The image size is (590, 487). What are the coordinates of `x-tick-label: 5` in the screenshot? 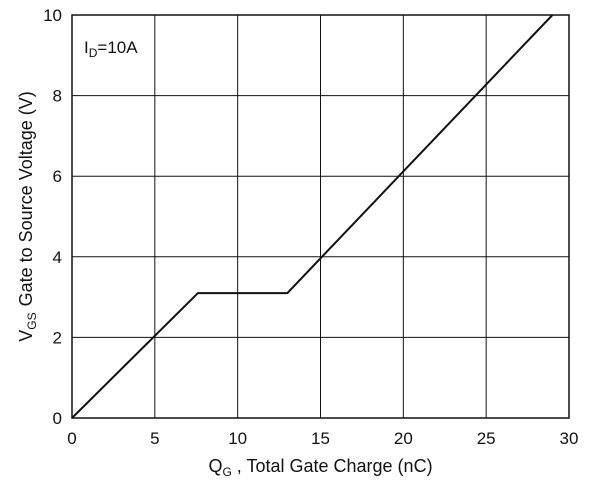 It's located at (154, 438).